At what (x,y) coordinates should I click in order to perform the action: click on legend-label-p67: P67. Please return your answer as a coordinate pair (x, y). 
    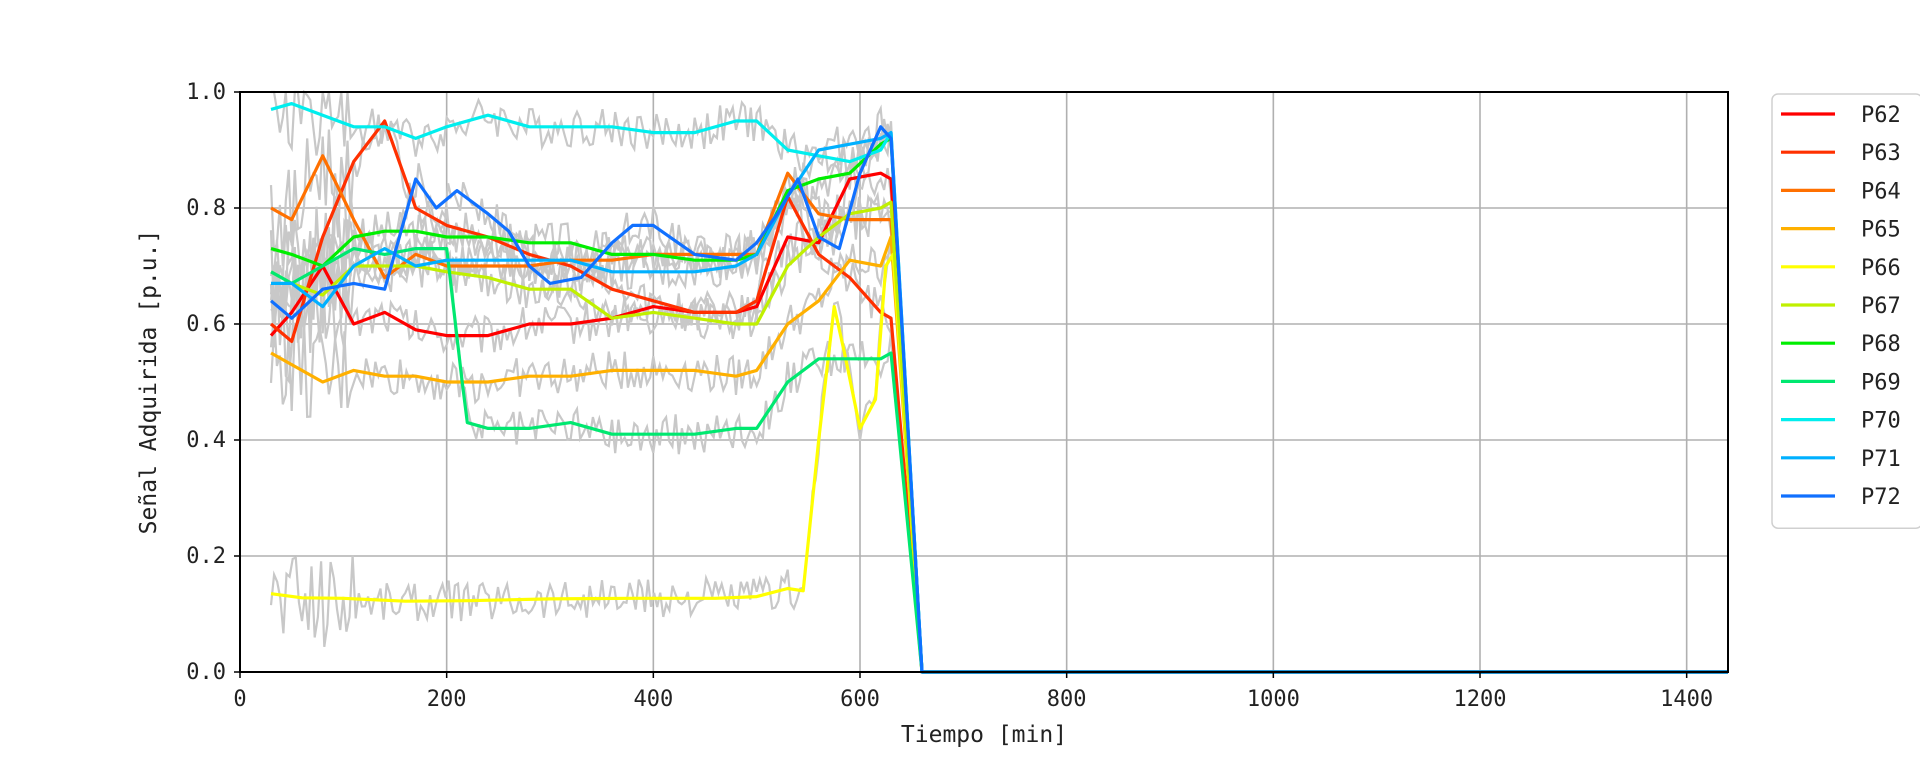
    Looking at the image, I should click on (1881, 306).